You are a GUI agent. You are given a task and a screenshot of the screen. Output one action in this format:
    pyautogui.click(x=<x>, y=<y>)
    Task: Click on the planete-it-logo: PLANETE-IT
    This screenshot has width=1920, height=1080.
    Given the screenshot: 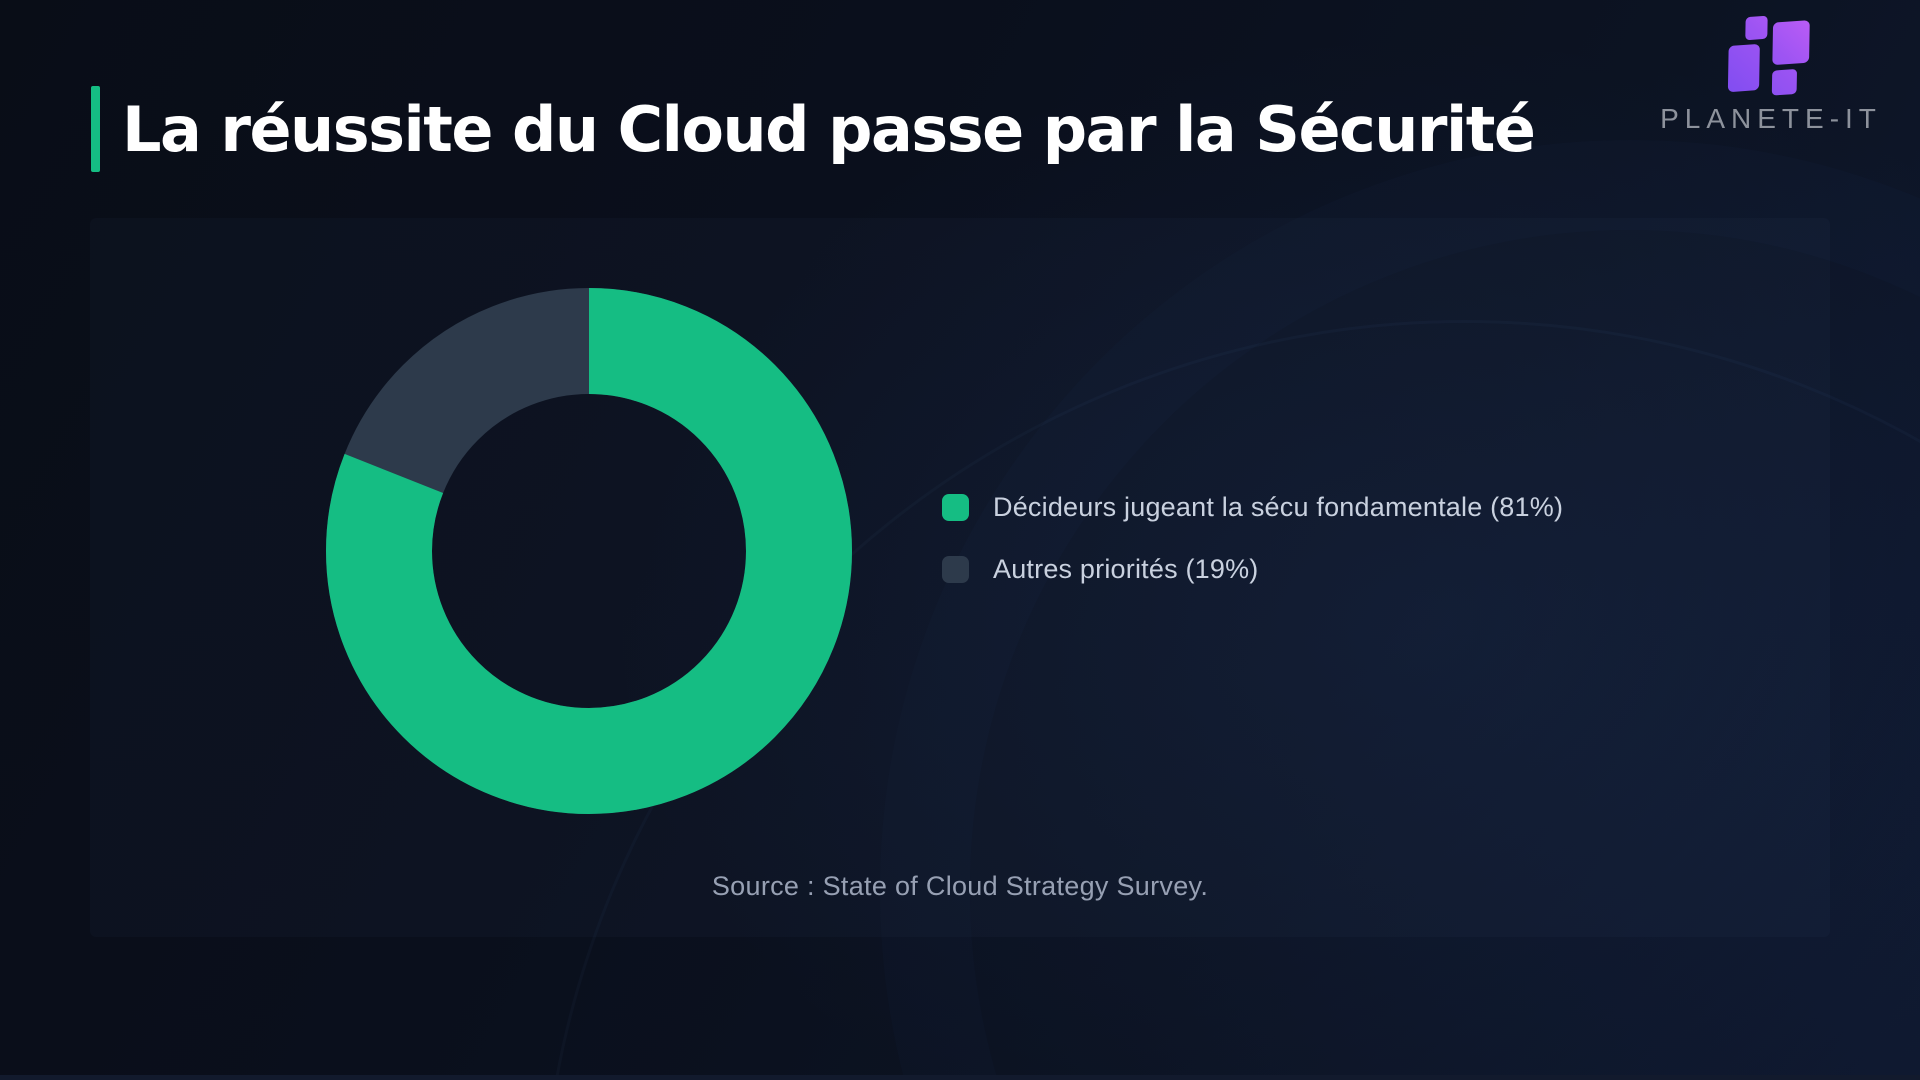 What is the action you would take?
    pyautogui.click(x=1771, y=72)
    